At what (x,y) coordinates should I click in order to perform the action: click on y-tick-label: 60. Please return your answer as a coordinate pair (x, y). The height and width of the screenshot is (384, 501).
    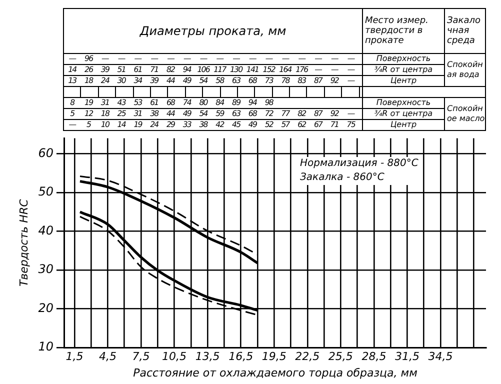
    Looking at the image, I should click on (46, 153).